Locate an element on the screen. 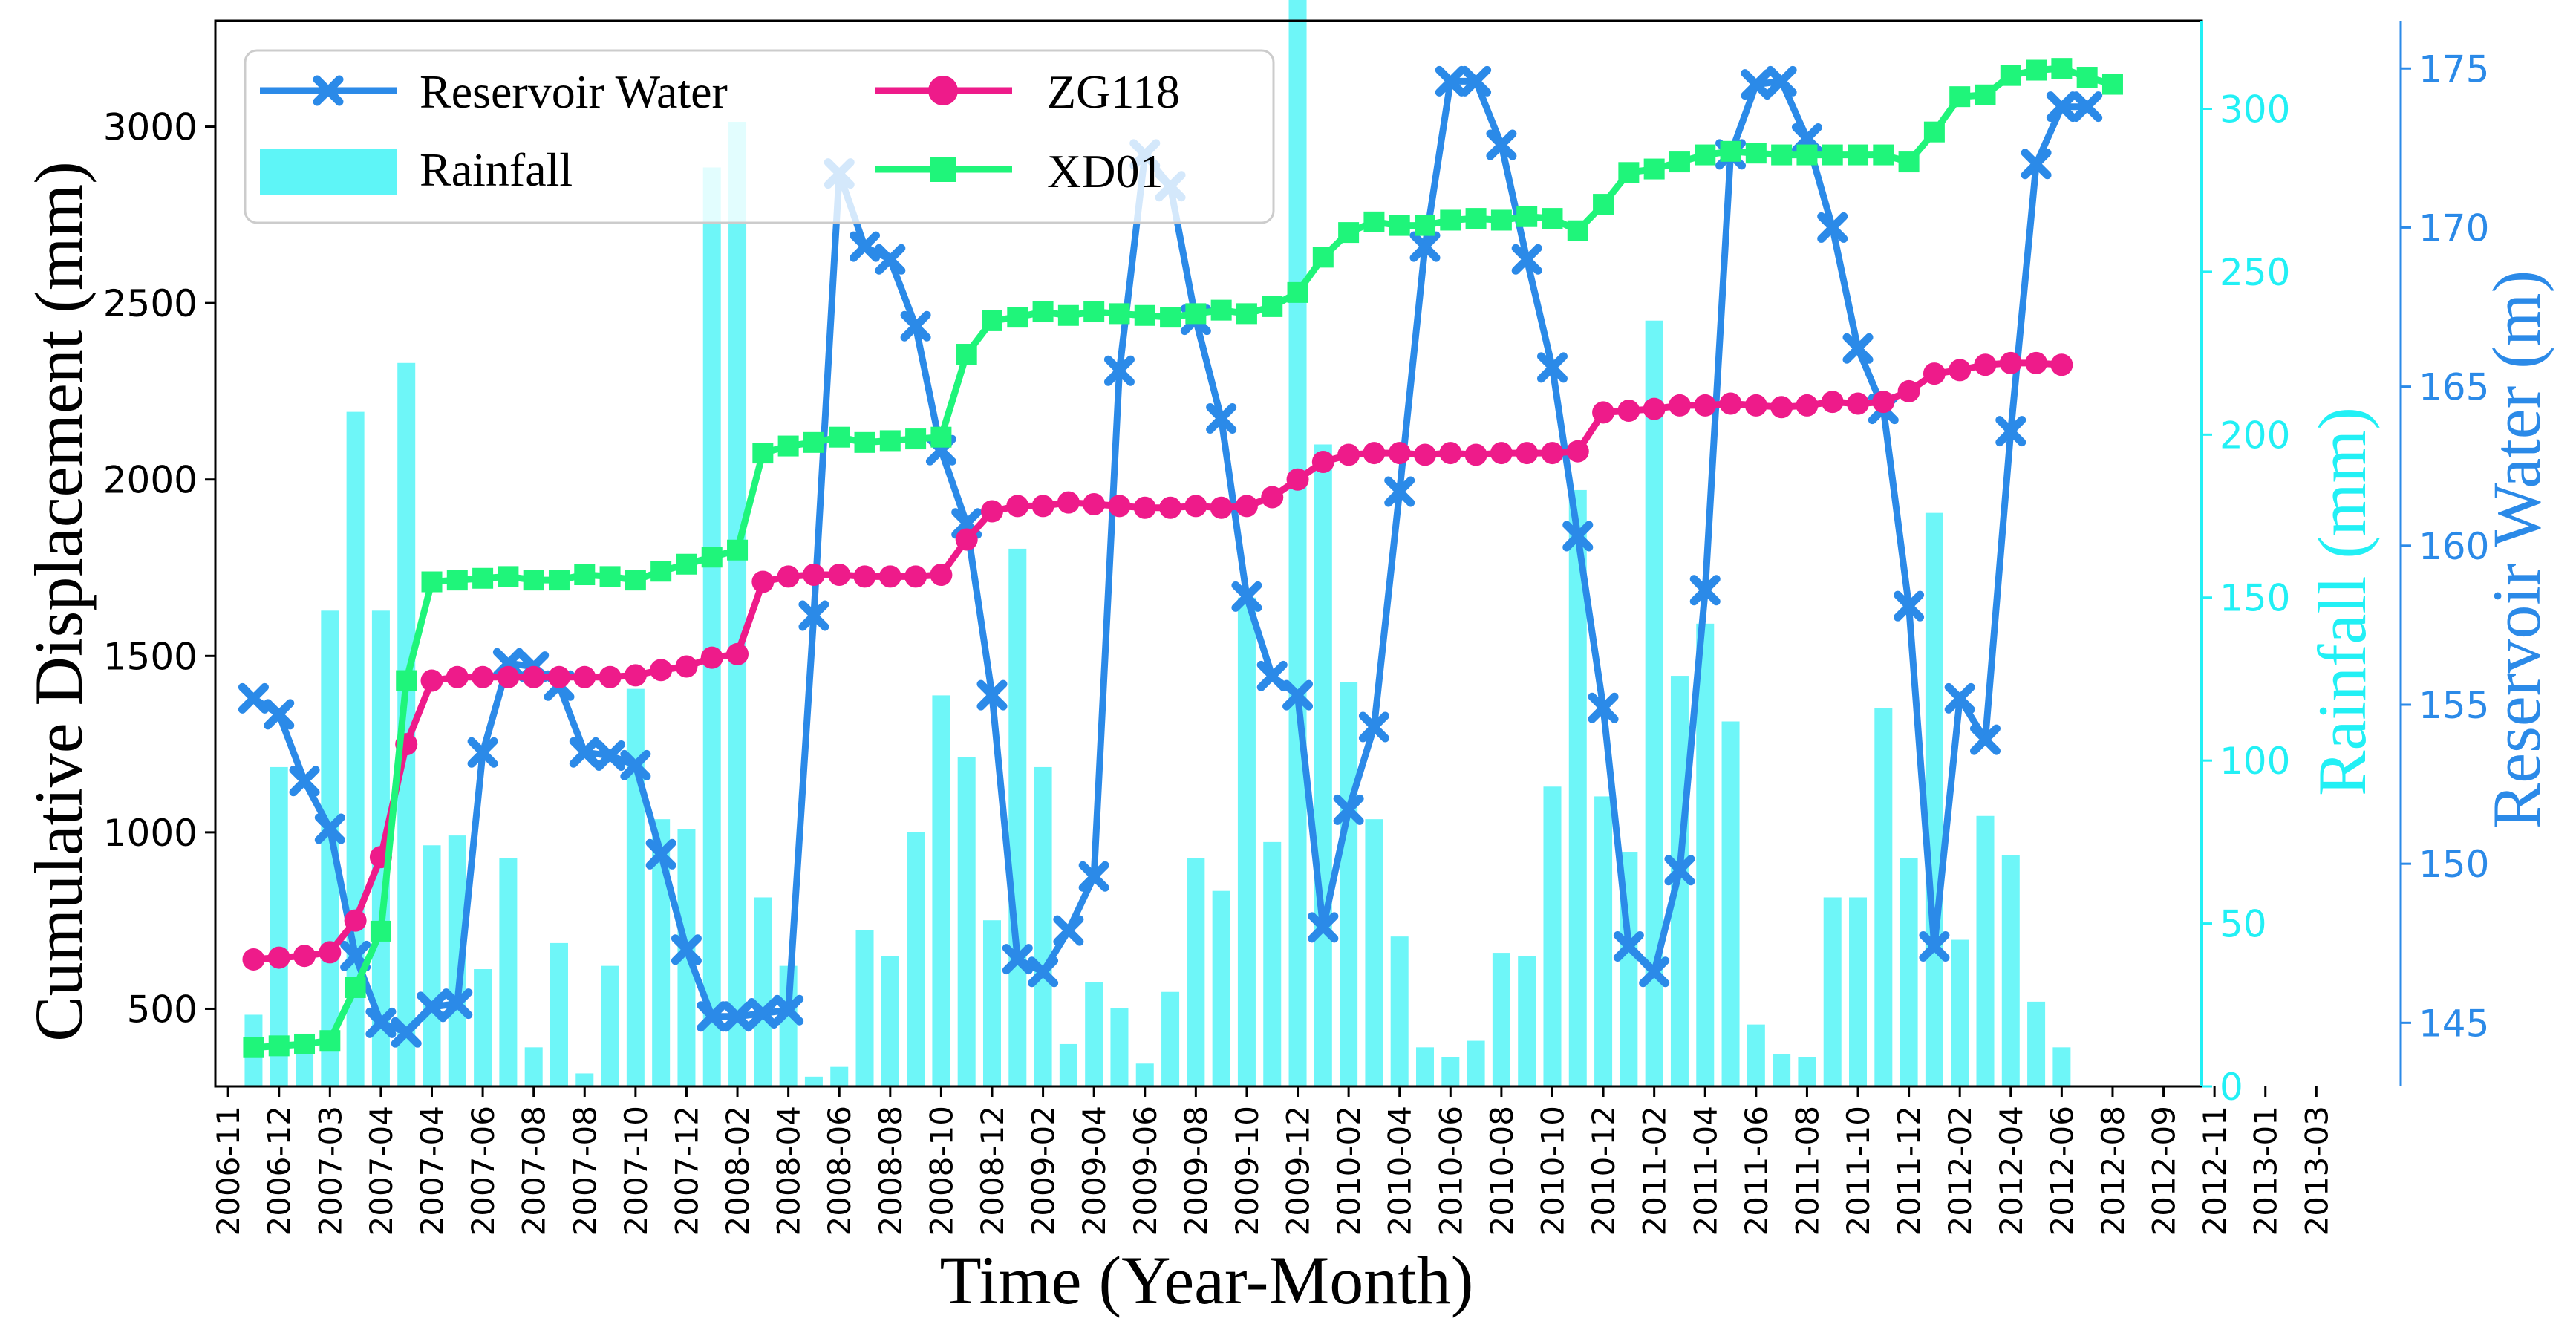  legend-swatch-reservoir-water is located at coordinates (328, 90).